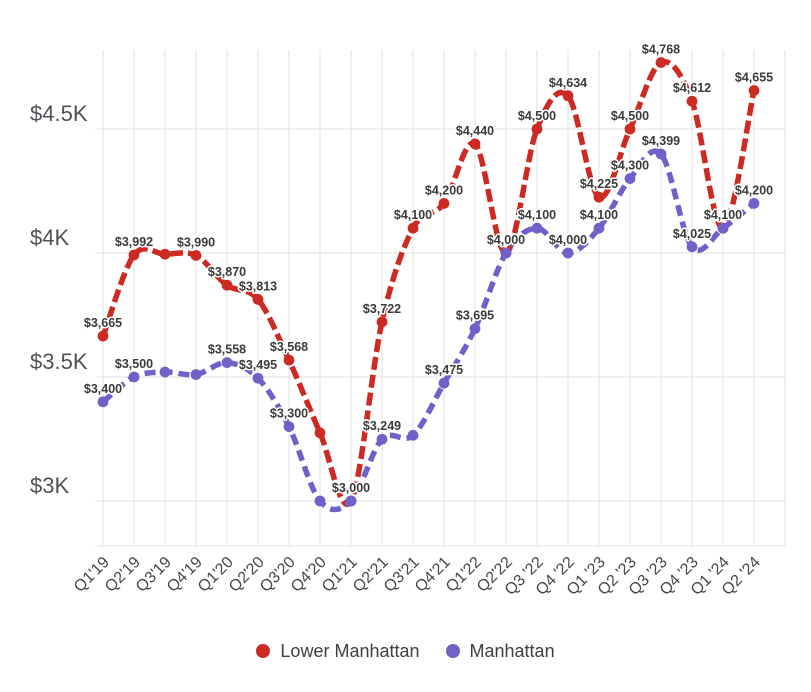 This screenshot has height=692, width=811. I want to click on point-value-label: $4,634, so click(568, 83).